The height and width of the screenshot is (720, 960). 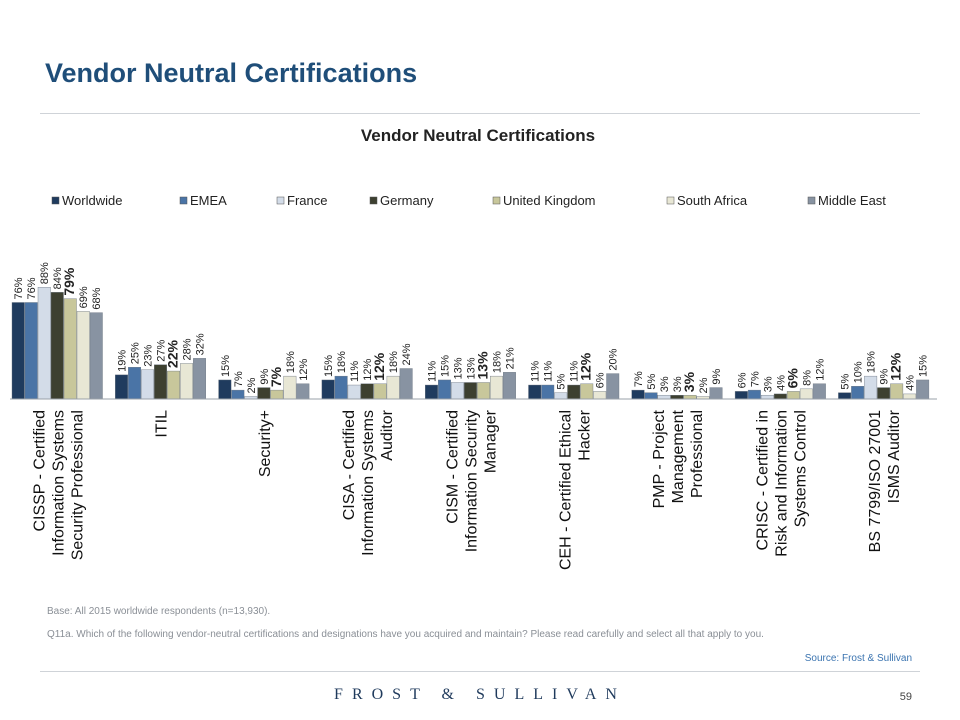 I want to click on category-label: CRISC - Certified in, so click(x=762, y=480).